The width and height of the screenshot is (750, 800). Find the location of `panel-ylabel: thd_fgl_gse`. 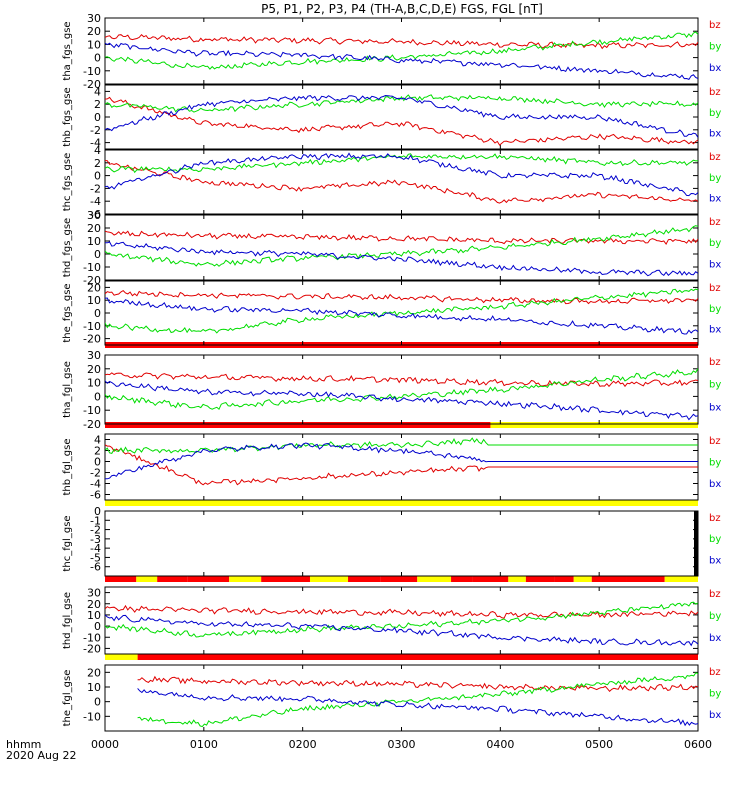

panel-ylabel: thd_fgl_gse is located at coordinates (67, 620).